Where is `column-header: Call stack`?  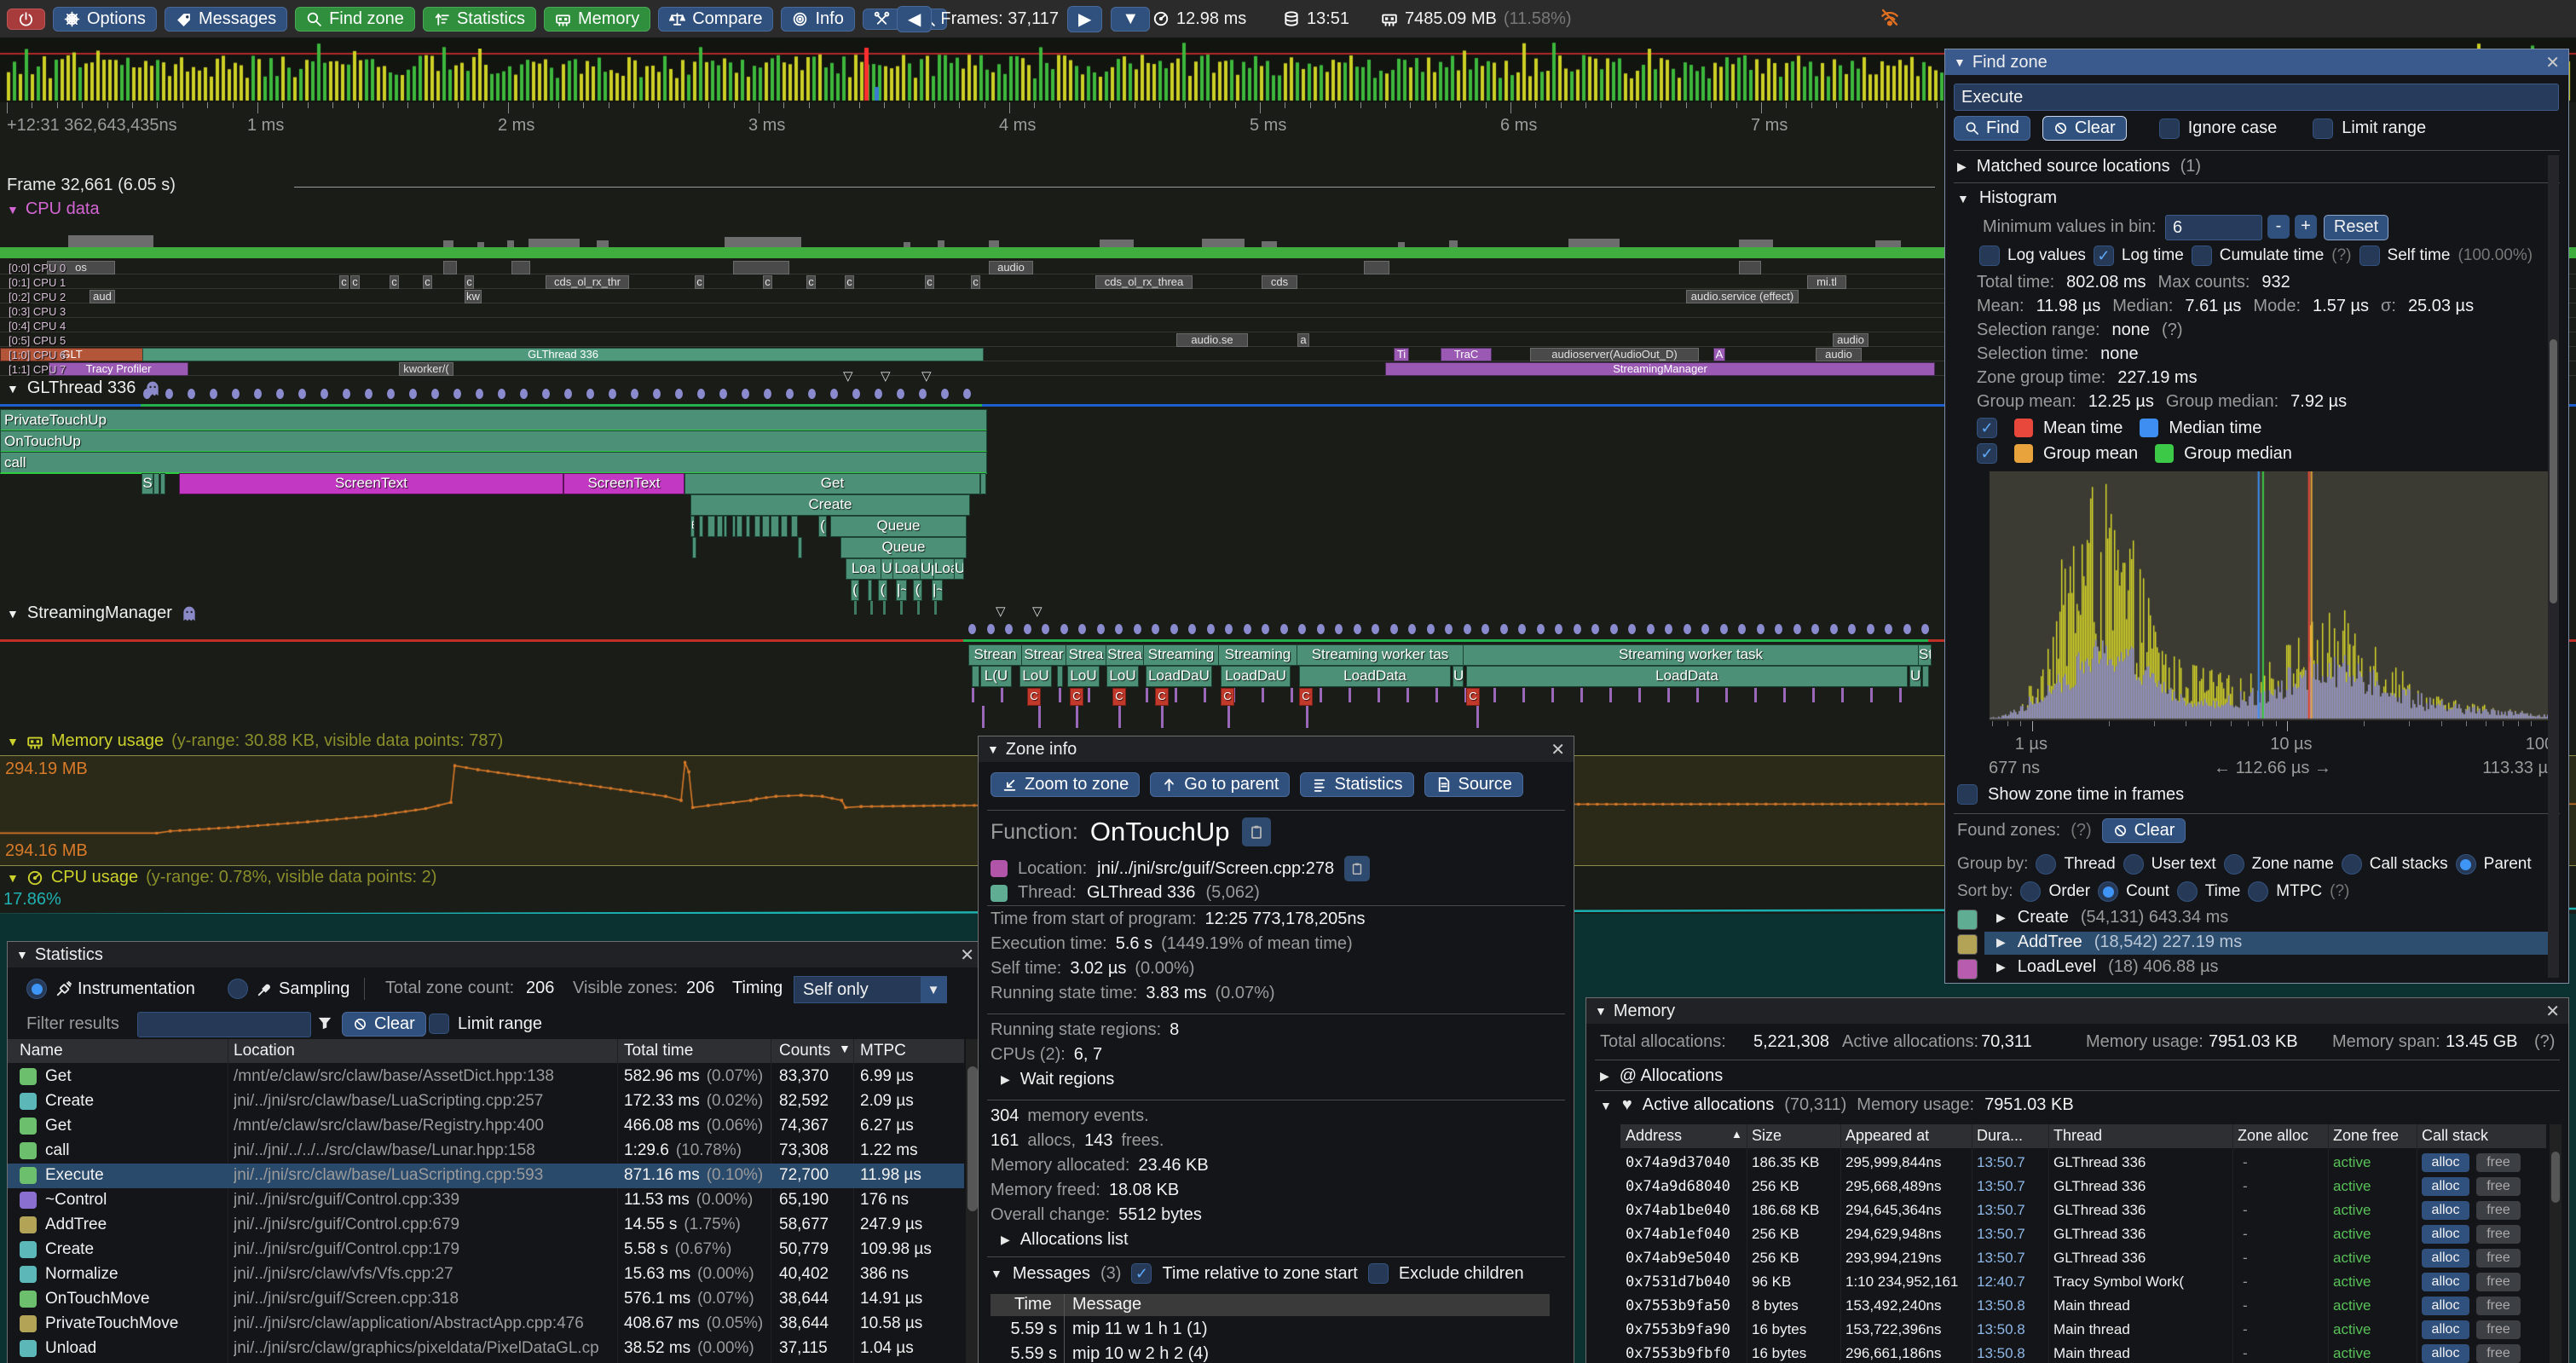
column-header: Call stack is located at coordinates (2455, 1135).